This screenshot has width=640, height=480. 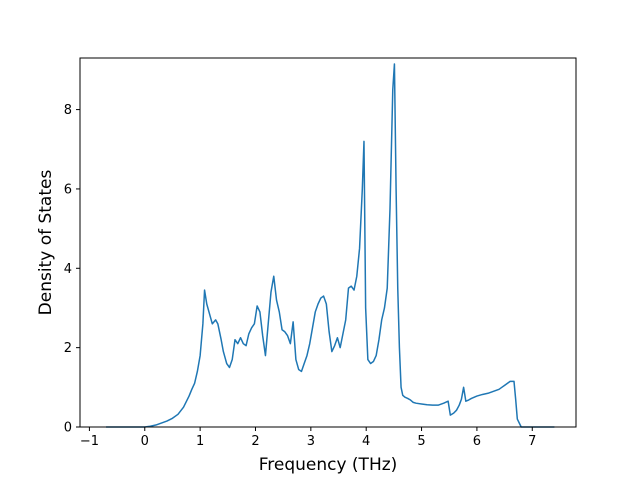 What do you see at coordinates (477, 441) in the screenshot?
I see `x-tick-label: 6` at bounding box center [477, 441].